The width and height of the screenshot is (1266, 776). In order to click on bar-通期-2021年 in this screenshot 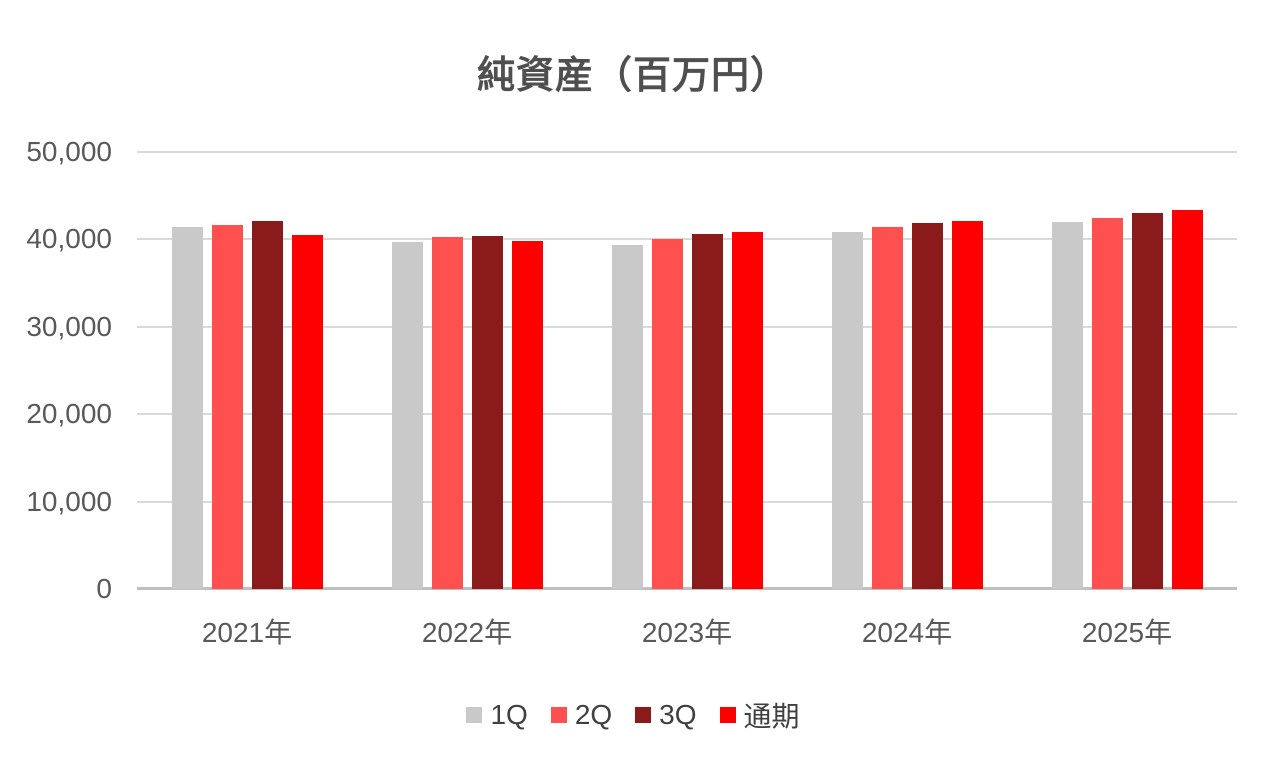, I will do `click(307, 412)`.